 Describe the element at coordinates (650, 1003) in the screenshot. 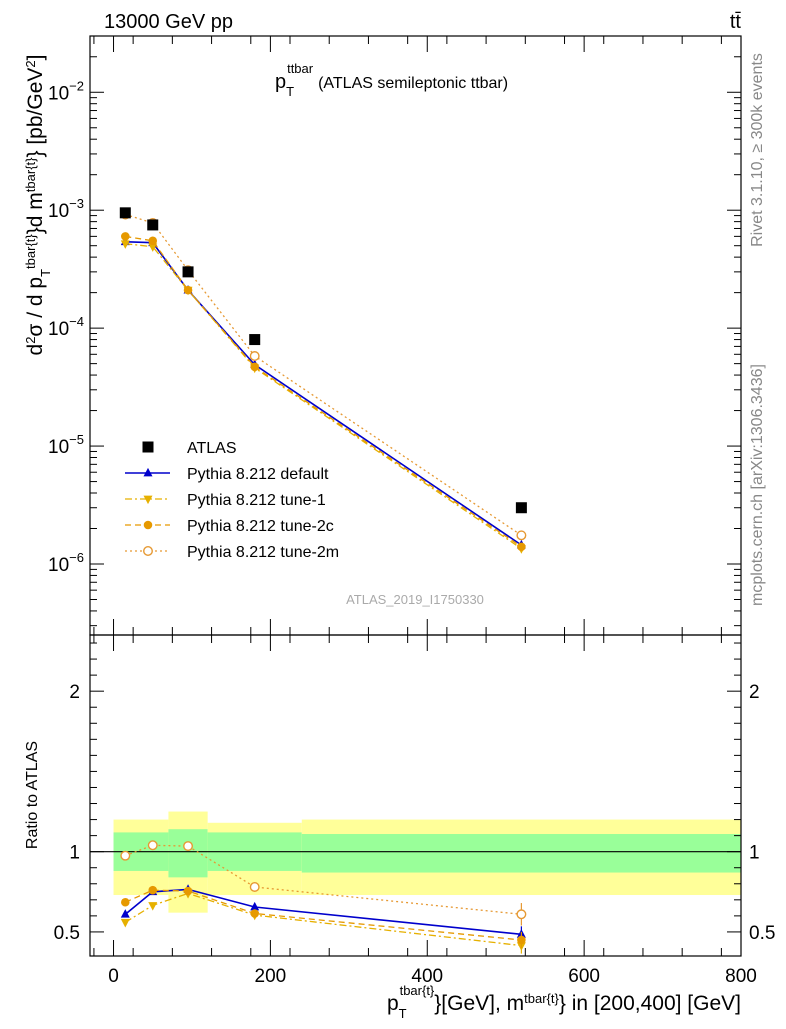

I see `xlabel-c: } in [200,400] [GeV]` at that location.